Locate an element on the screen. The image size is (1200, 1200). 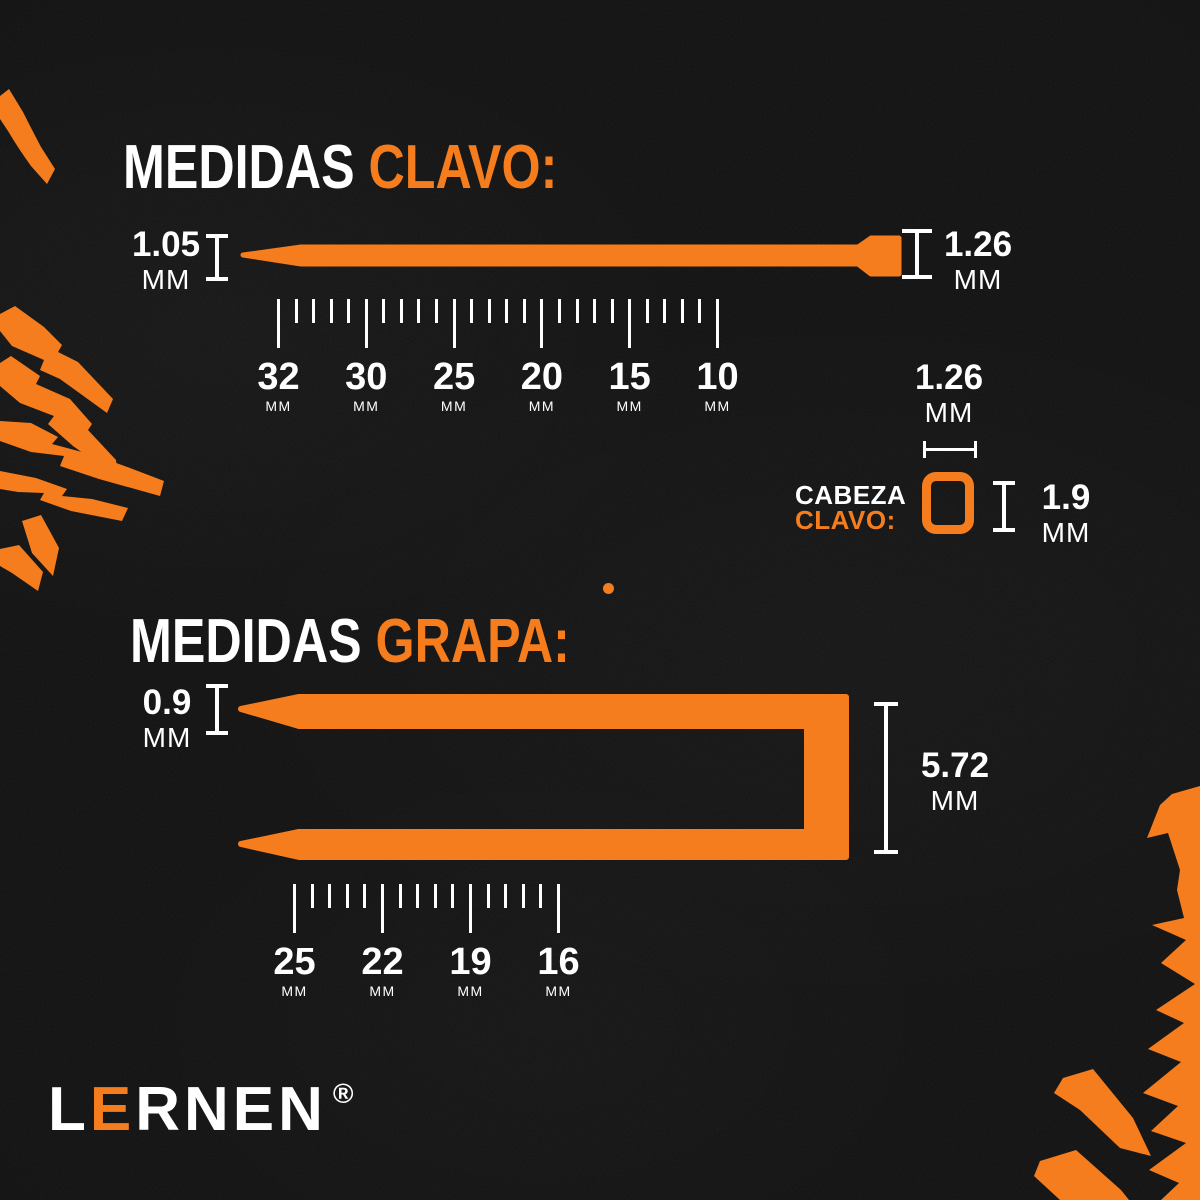
paint-splatter-top-left is located at coordinates (27, 136).